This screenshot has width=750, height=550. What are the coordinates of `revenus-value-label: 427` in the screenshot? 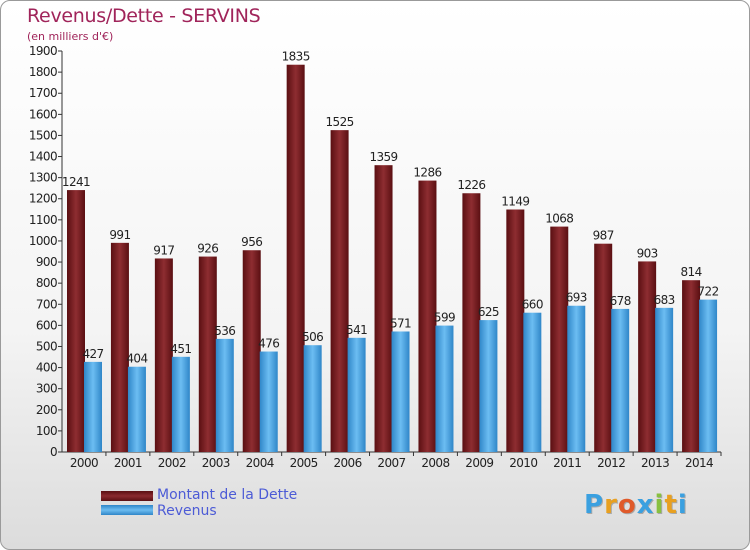 It's located at (92, 354).